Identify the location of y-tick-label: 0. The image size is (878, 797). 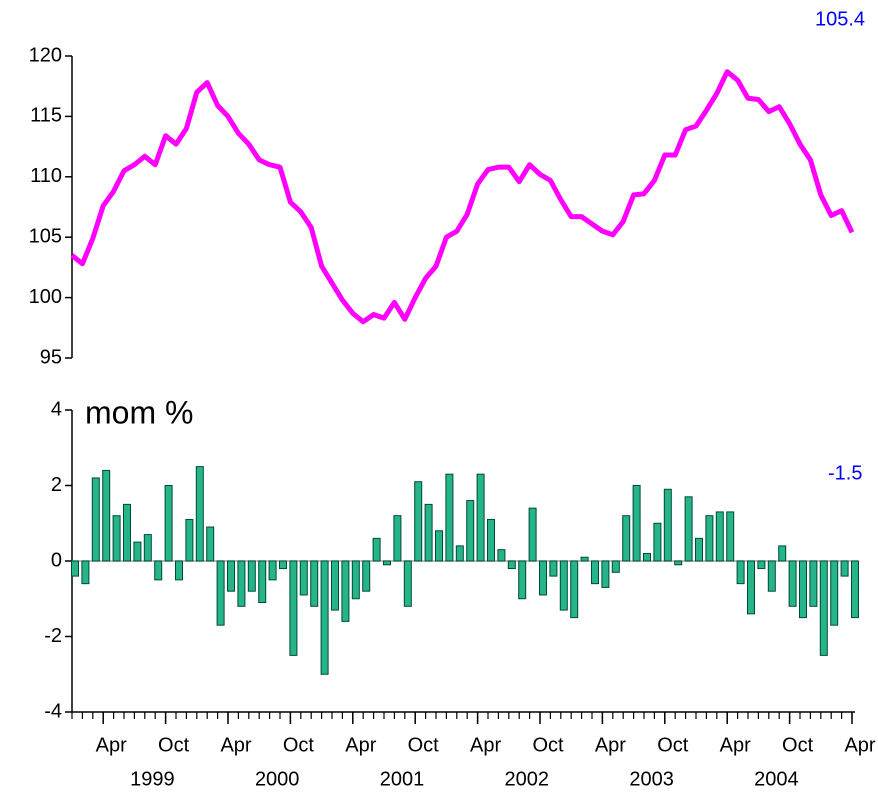
(56, 560).